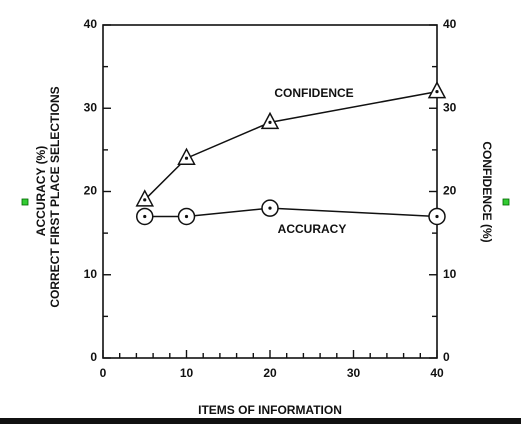  What do you see at coordinates (91, 24) in the screenshot?
I see `y-tick-label: 40` at bounding box center [91, 24].